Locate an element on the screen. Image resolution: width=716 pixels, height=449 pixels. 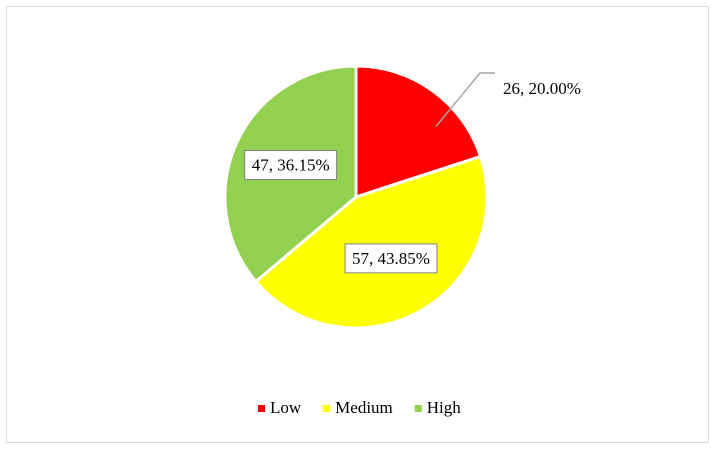
legend-label: Medium is located at coordinates (364, 407).